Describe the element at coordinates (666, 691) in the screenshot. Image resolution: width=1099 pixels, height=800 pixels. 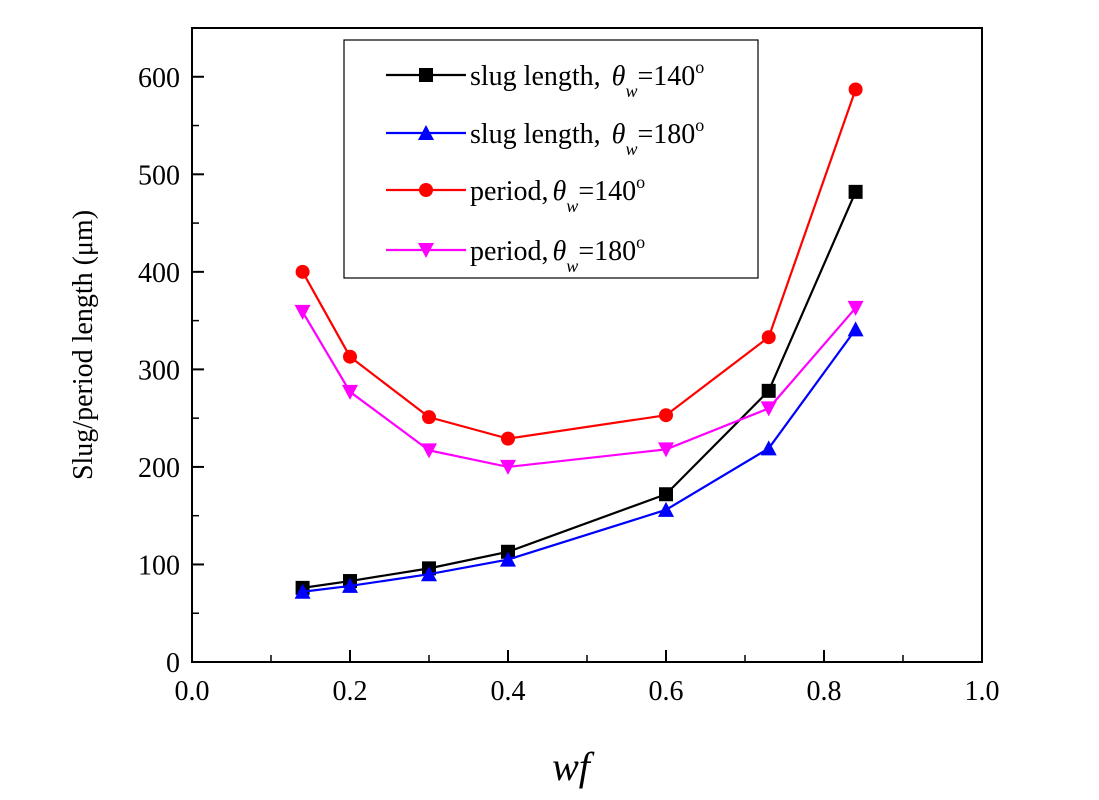
I see `x-tick-label: 0.6` at that location.